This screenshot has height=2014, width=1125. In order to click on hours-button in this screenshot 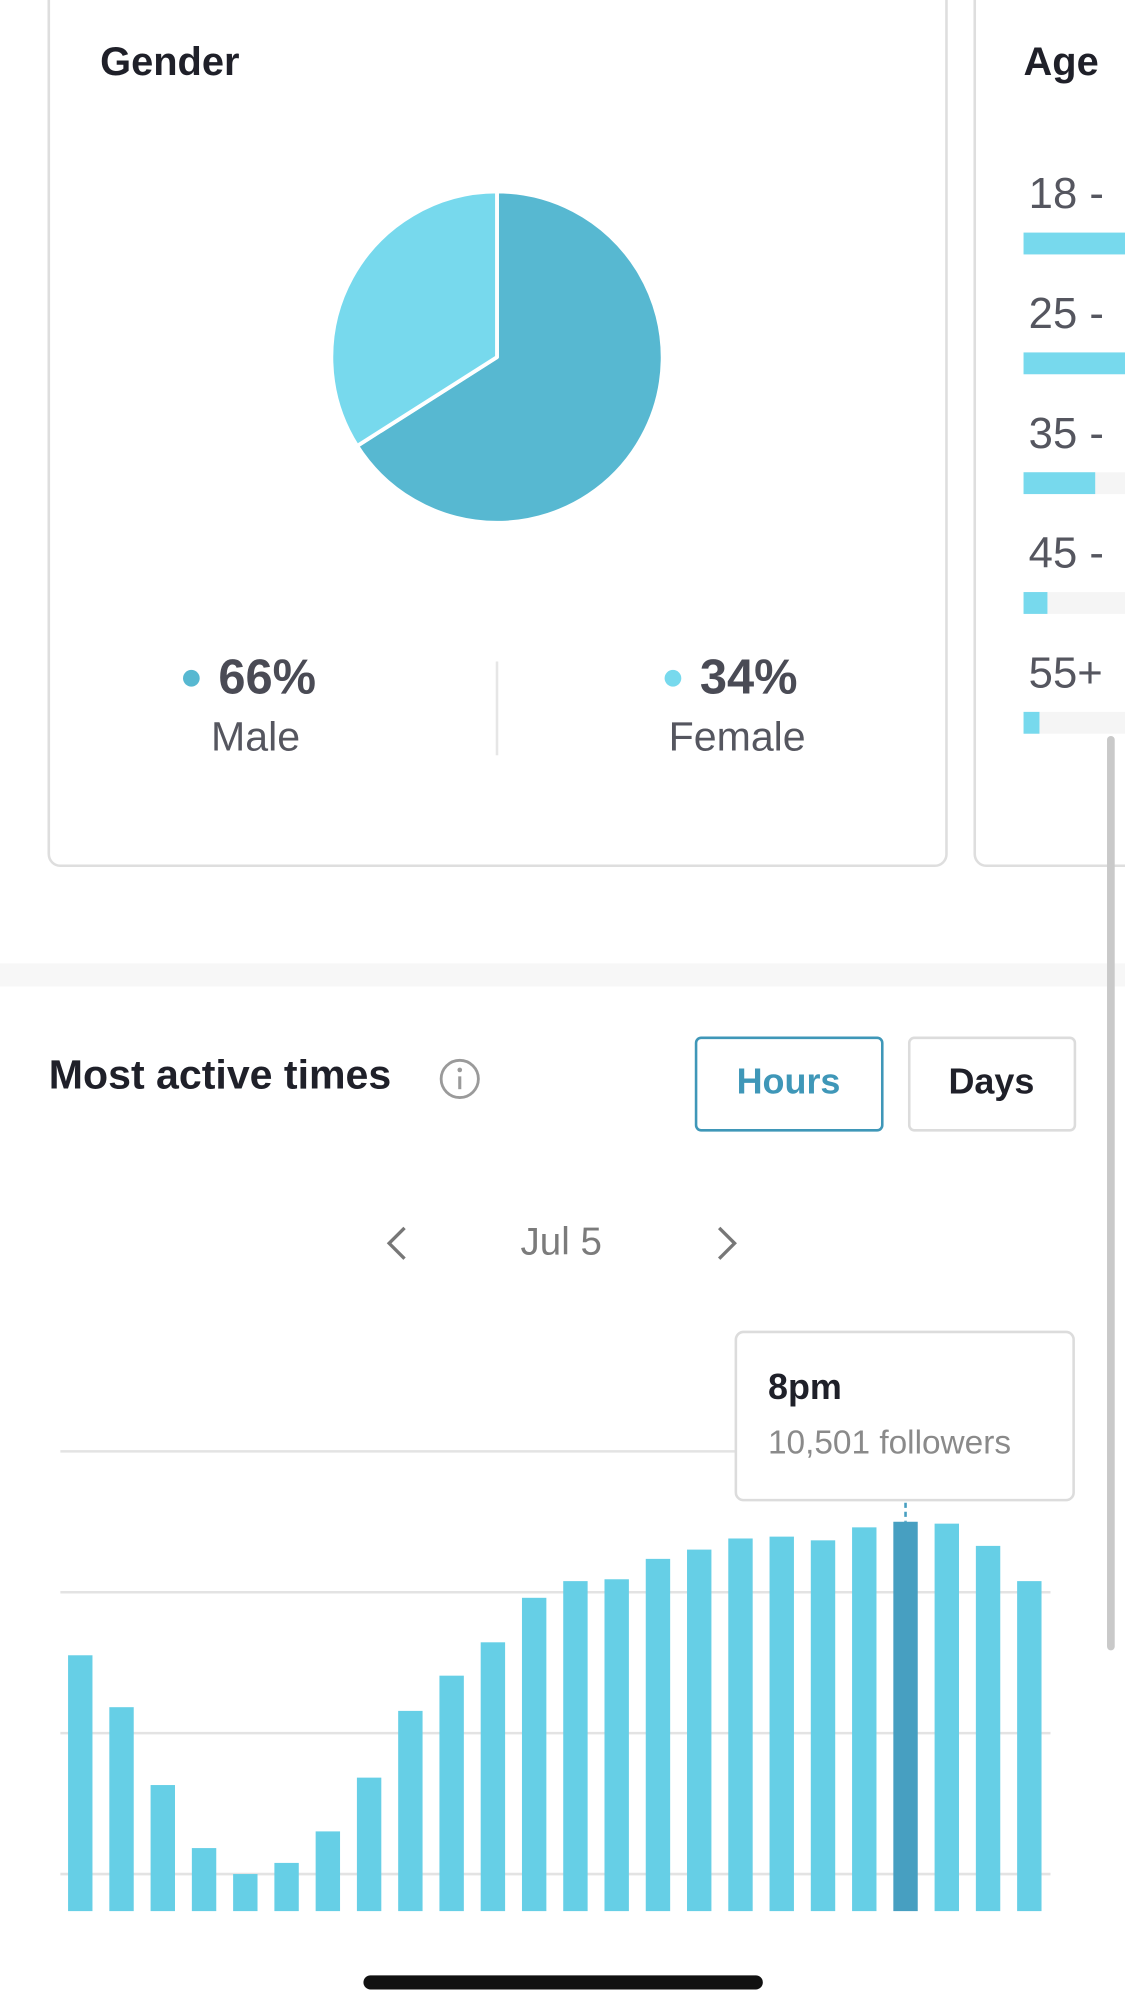, I will do `click(789, 1084)`.